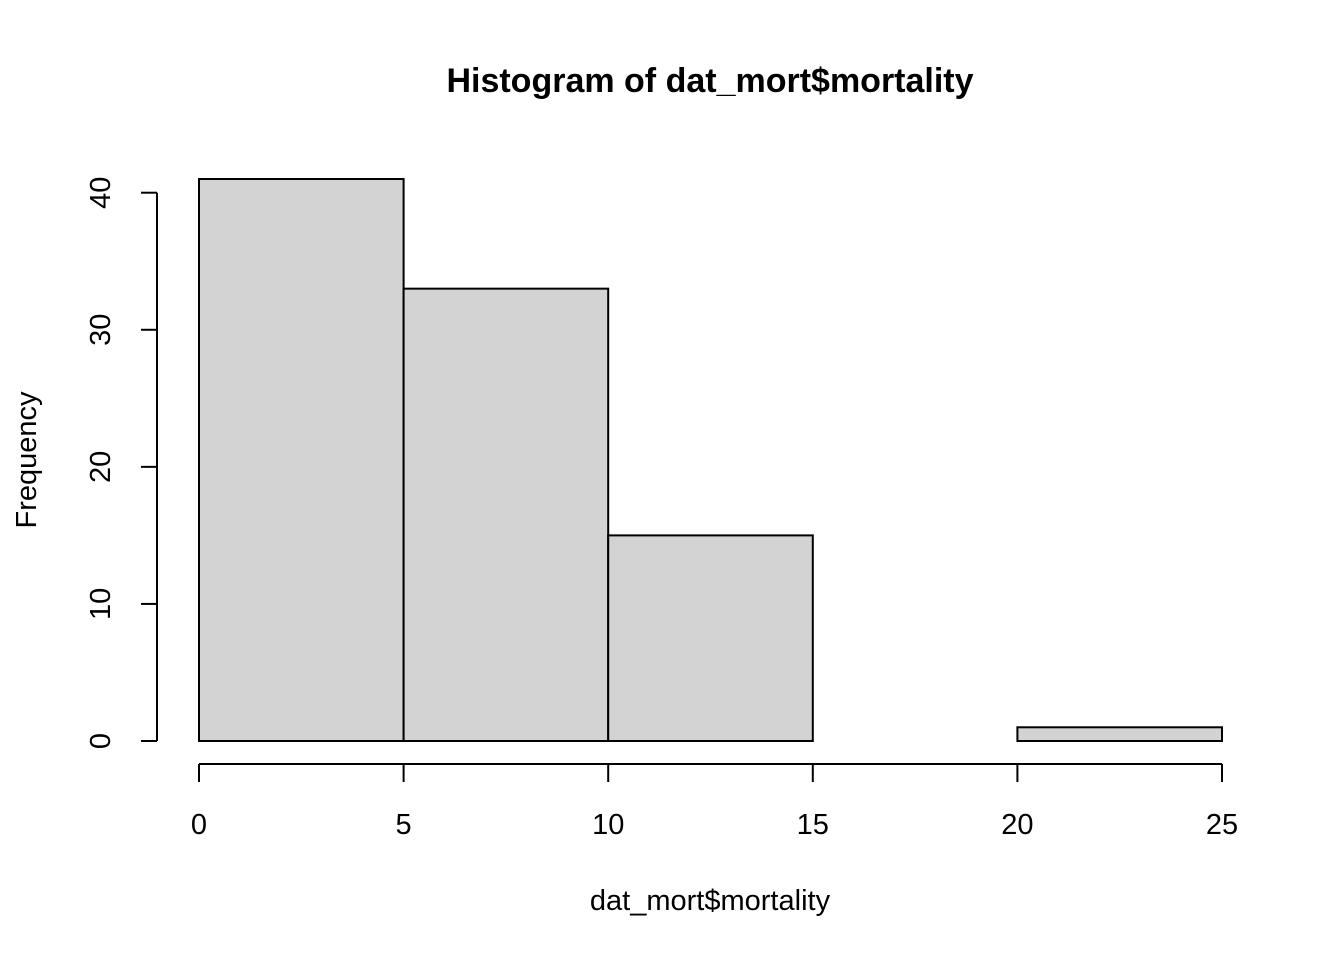 The width and height of the screenshot is (1344, 960). Describe the element at coordinates (101, 467) in the screenshot. I see `y-tick-label-20: 20` at that location.